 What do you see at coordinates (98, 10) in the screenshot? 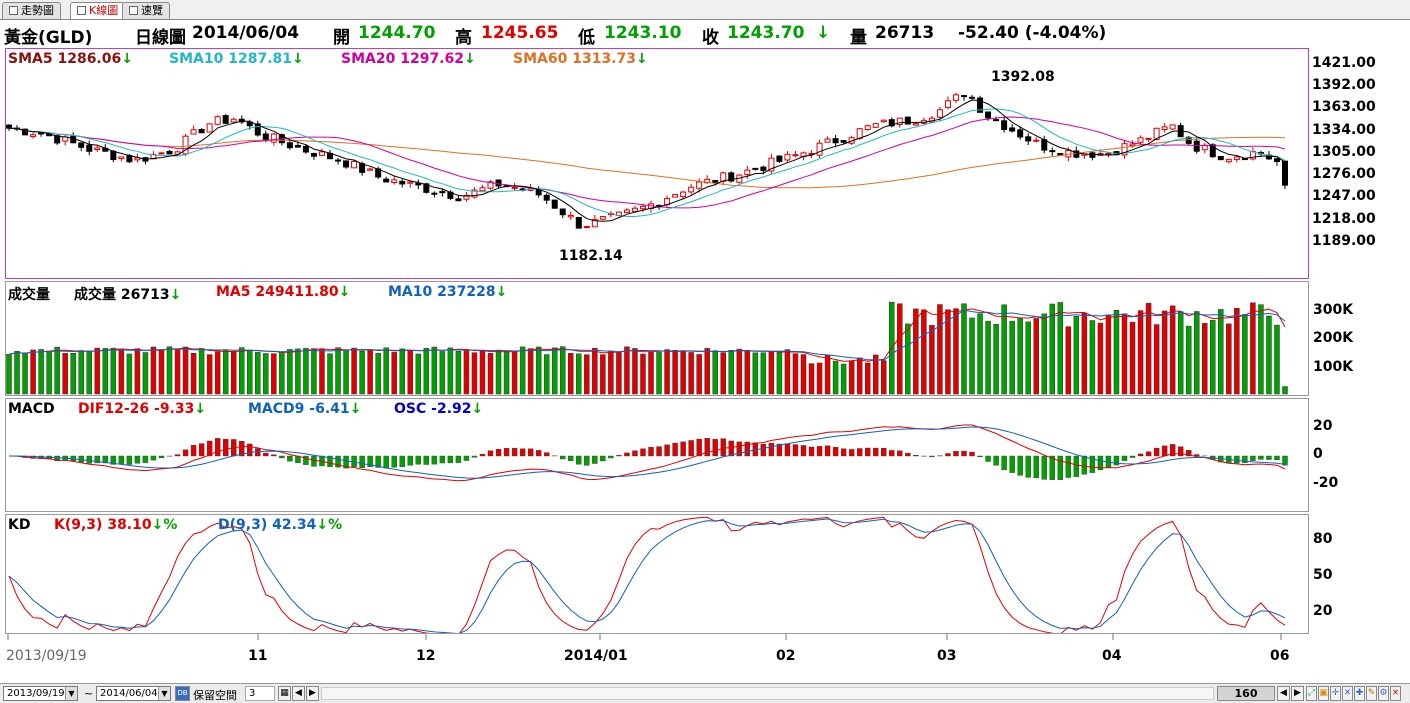
I see `tab-kline: K線圖` at bounding box center [98, 10].